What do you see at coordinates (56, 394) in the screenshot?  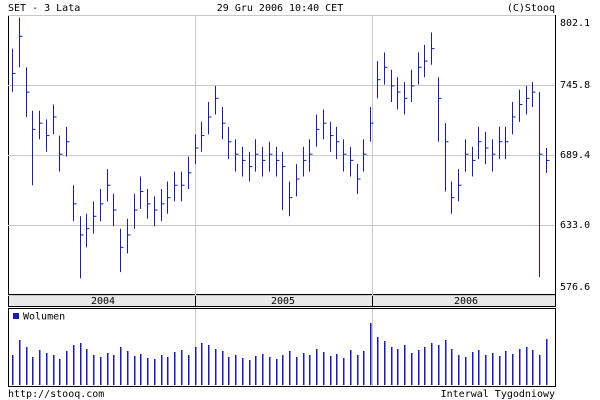 I see `footer-left: http://stooq.com` at bounding box center [56, 394].